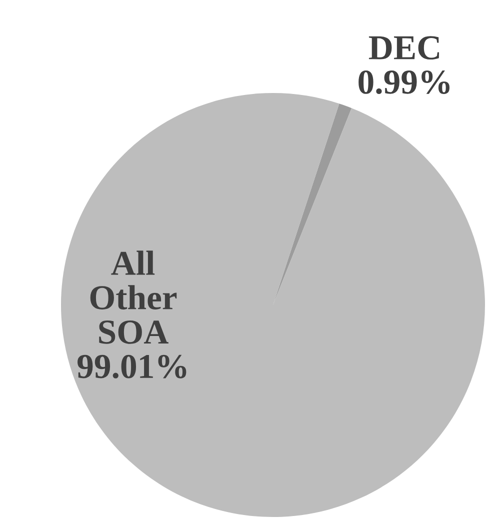  What do you see at coordinates (133, 297) in the screenshot?
I see `slice-label: All Other SOA` at bounding box center [133, 297].